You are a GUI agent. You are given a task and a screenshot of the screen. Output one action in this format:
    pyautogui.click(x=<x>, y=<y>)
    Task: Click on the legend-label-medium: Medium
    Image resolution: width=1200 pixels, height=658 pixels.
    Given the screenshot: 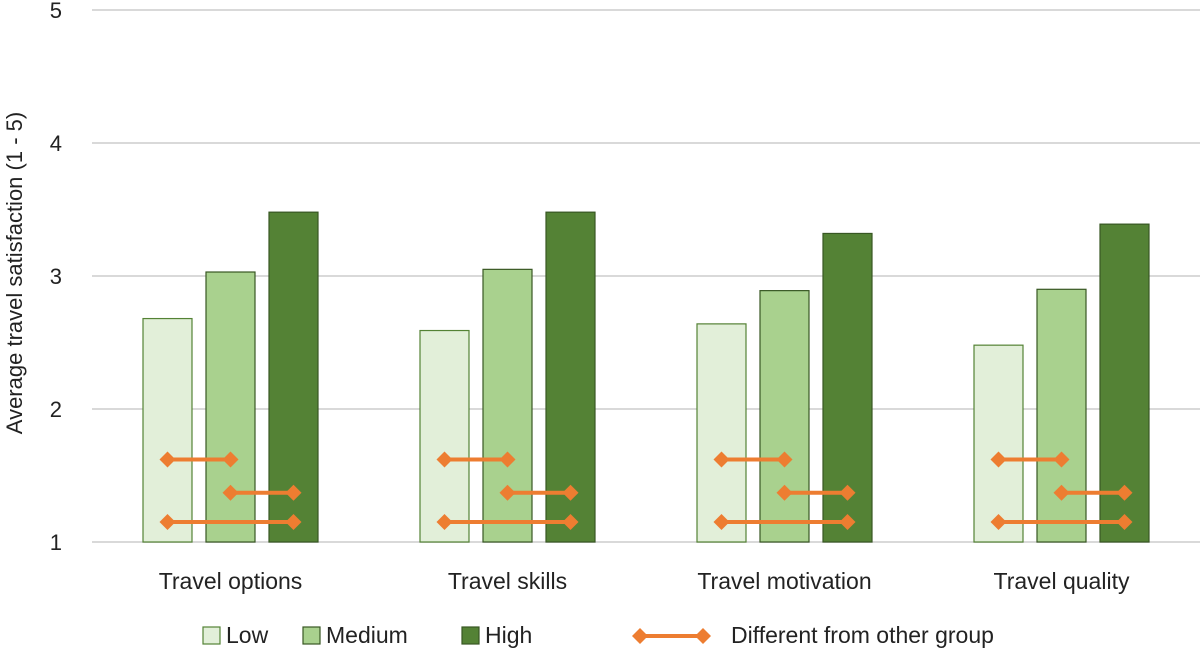 What is the action you would take?
    pyautogui.click(x=367, y=635)
    